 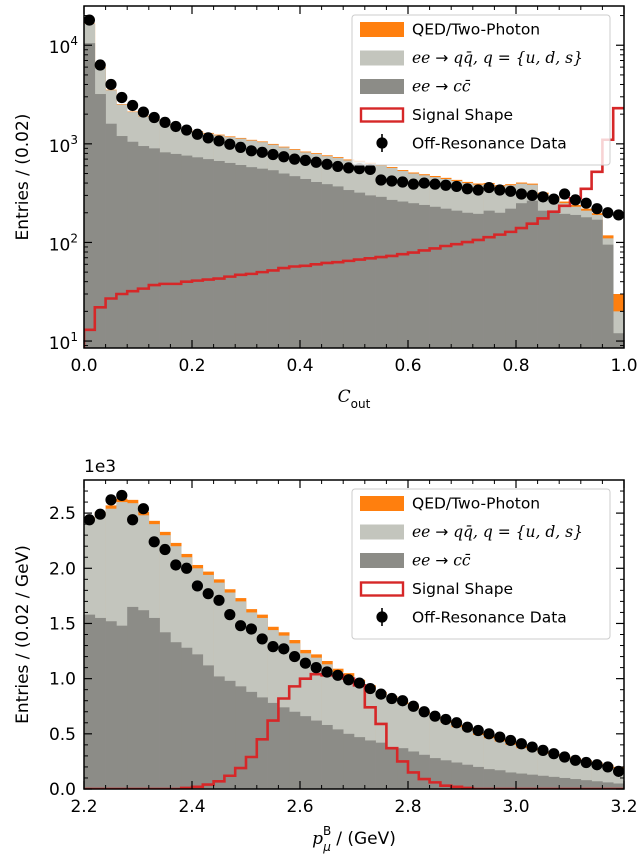 What do you see at coordinates (100, 467) in the screenshot?
I see `y-offset-text: 1e3` at bounding box center [100, 467].